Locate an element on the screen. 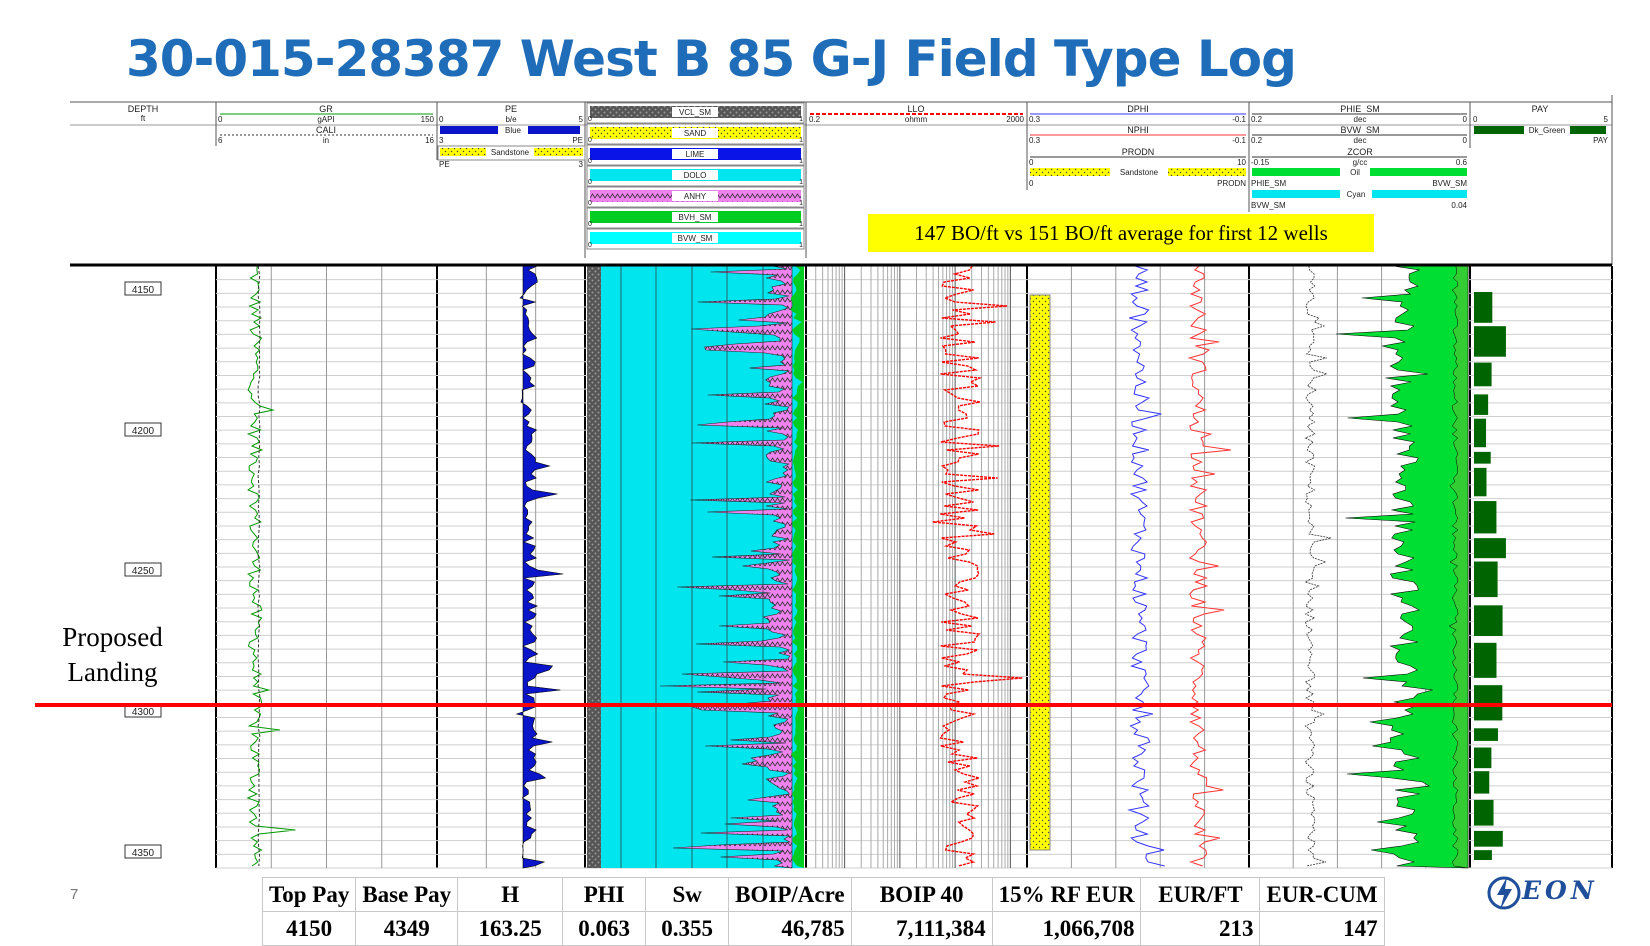  hdr-llo-unit: ohmm is located at coordinates (916, 119).